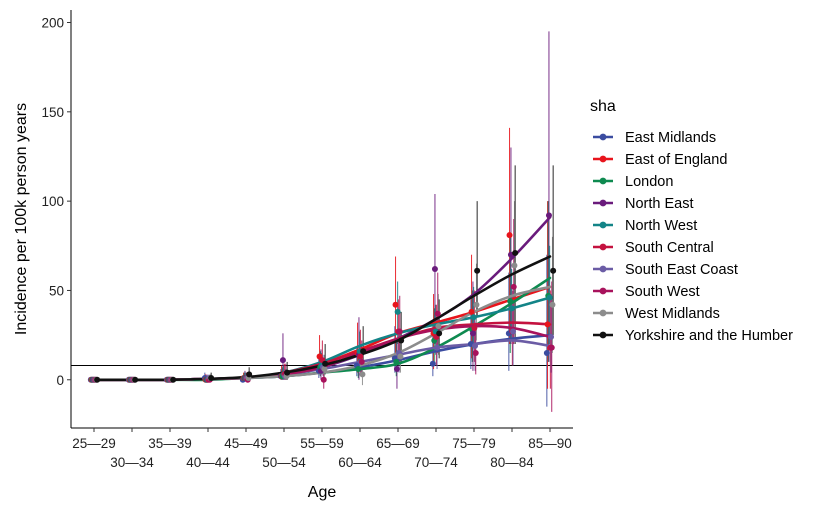  Describe the element at coordinates (94, 443) in the screenshot. I see `x-tick-label: 25—29` at that location.